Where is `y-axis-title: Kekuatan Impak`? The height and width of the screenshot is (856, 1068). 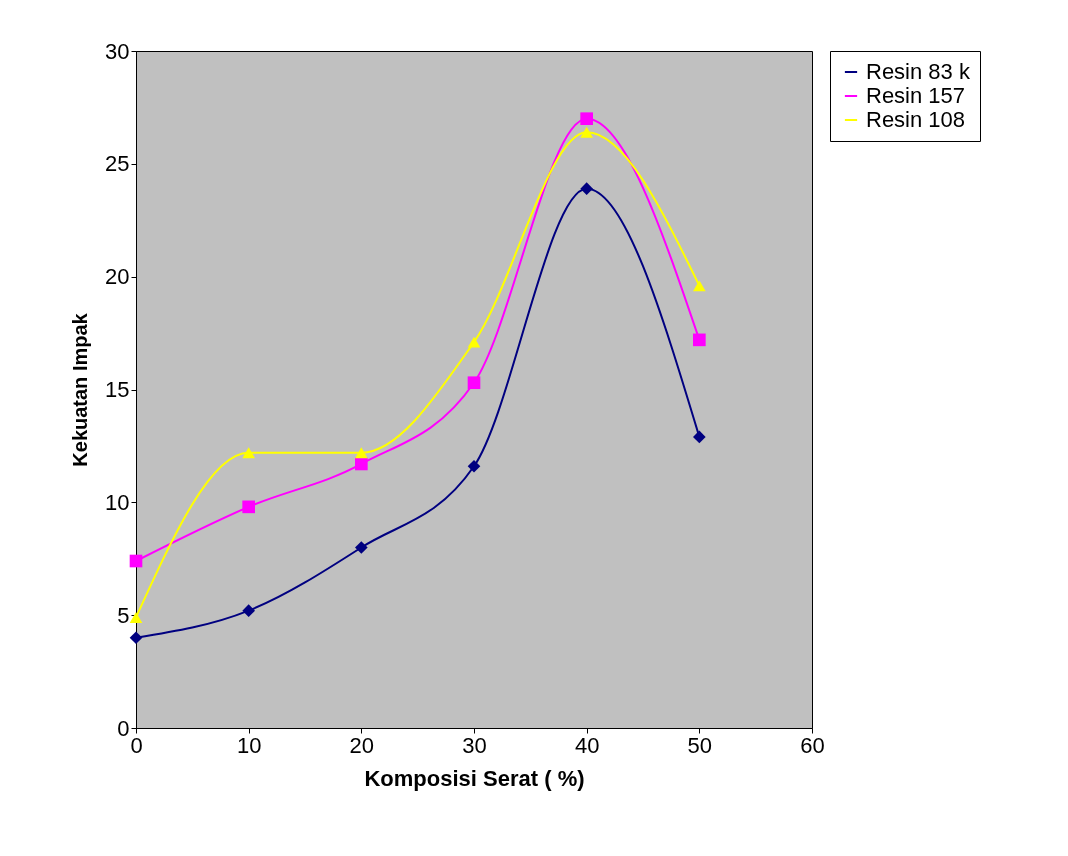 y-axis-title: Kekuatan Impak is located at coordinates (80, 389).